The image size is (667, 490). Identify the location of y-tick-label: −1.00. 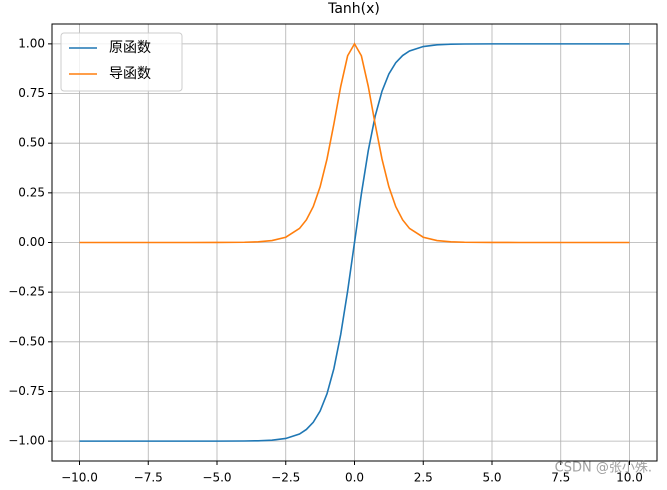
(26, 441).